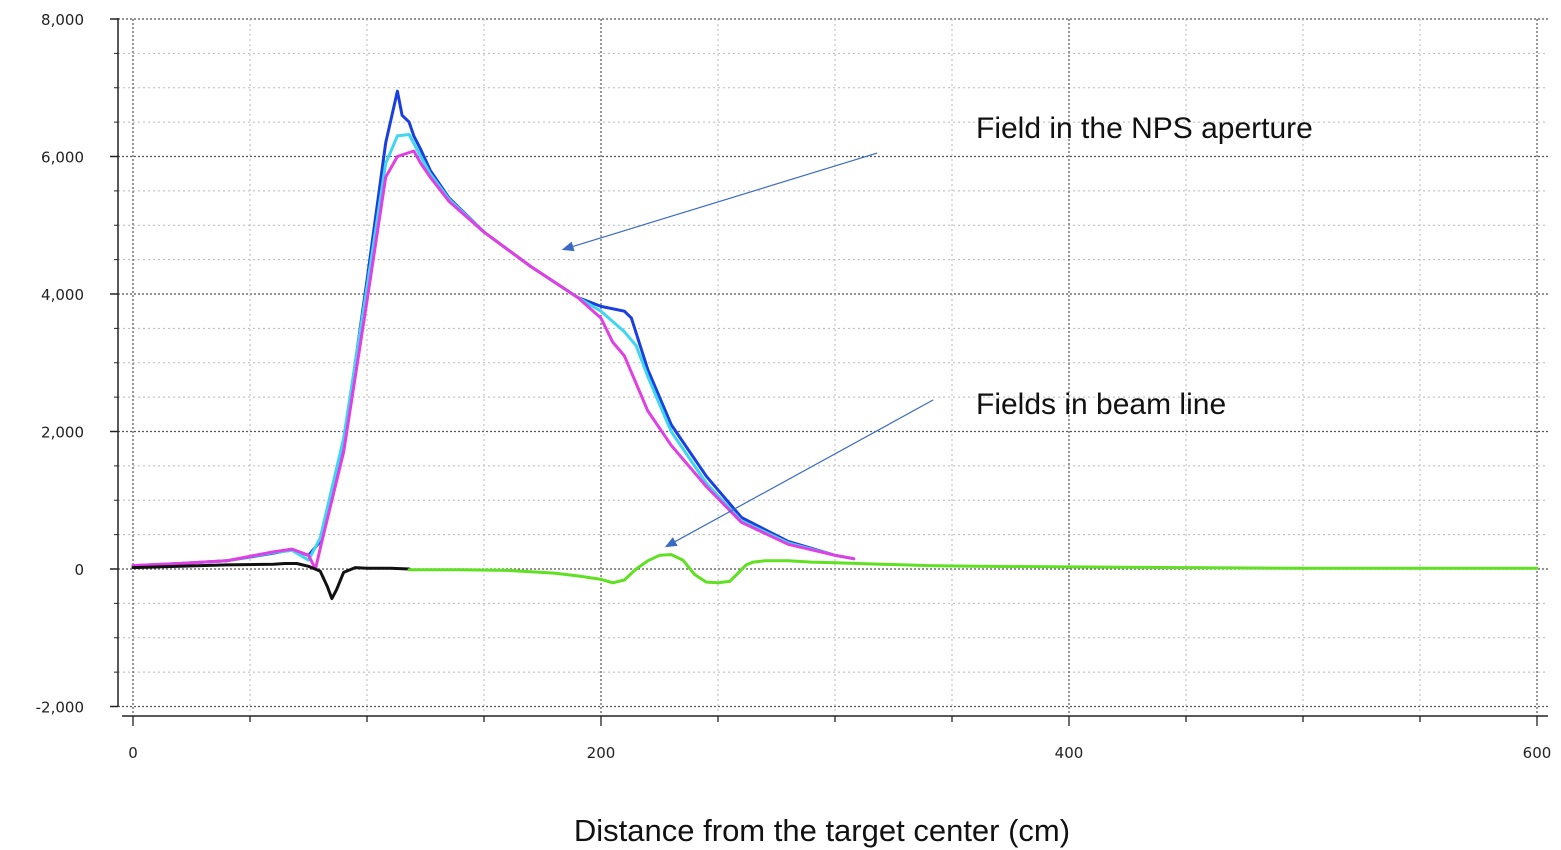 The height and width of the screenshot is (850, 1561). I want to click on x-axis-label: Distance from the target center (cm), so click(822, 830).